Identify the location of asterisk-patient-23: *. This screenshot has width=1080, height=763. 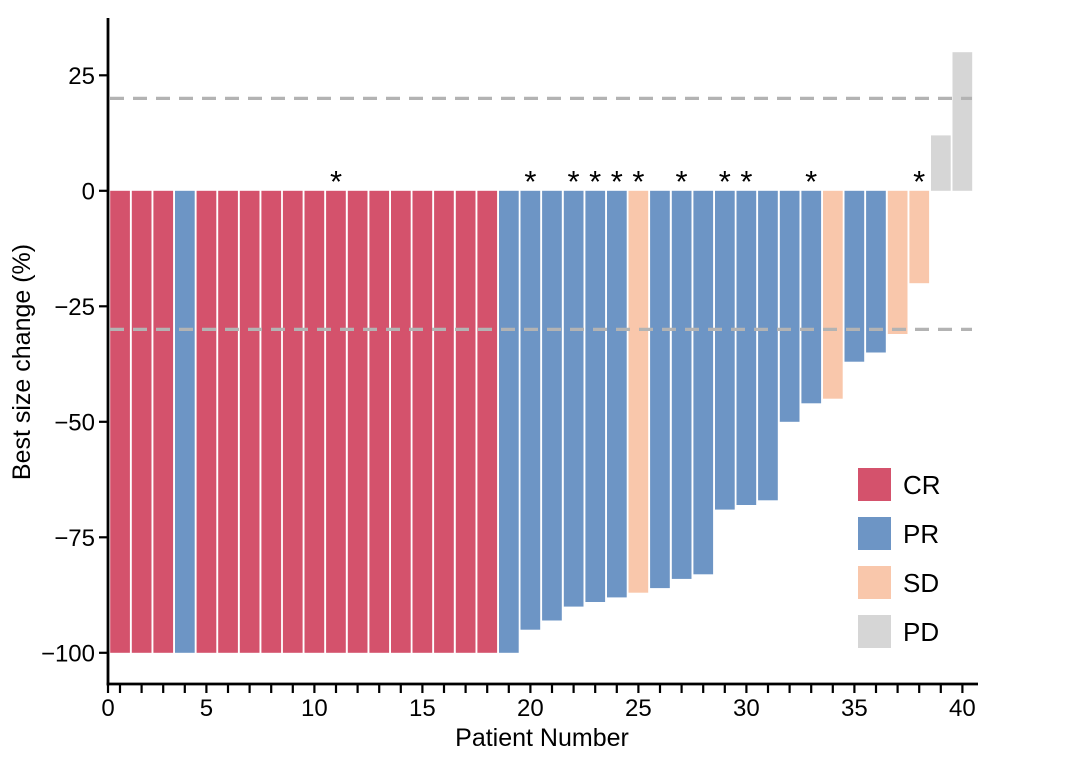
(595, 181).